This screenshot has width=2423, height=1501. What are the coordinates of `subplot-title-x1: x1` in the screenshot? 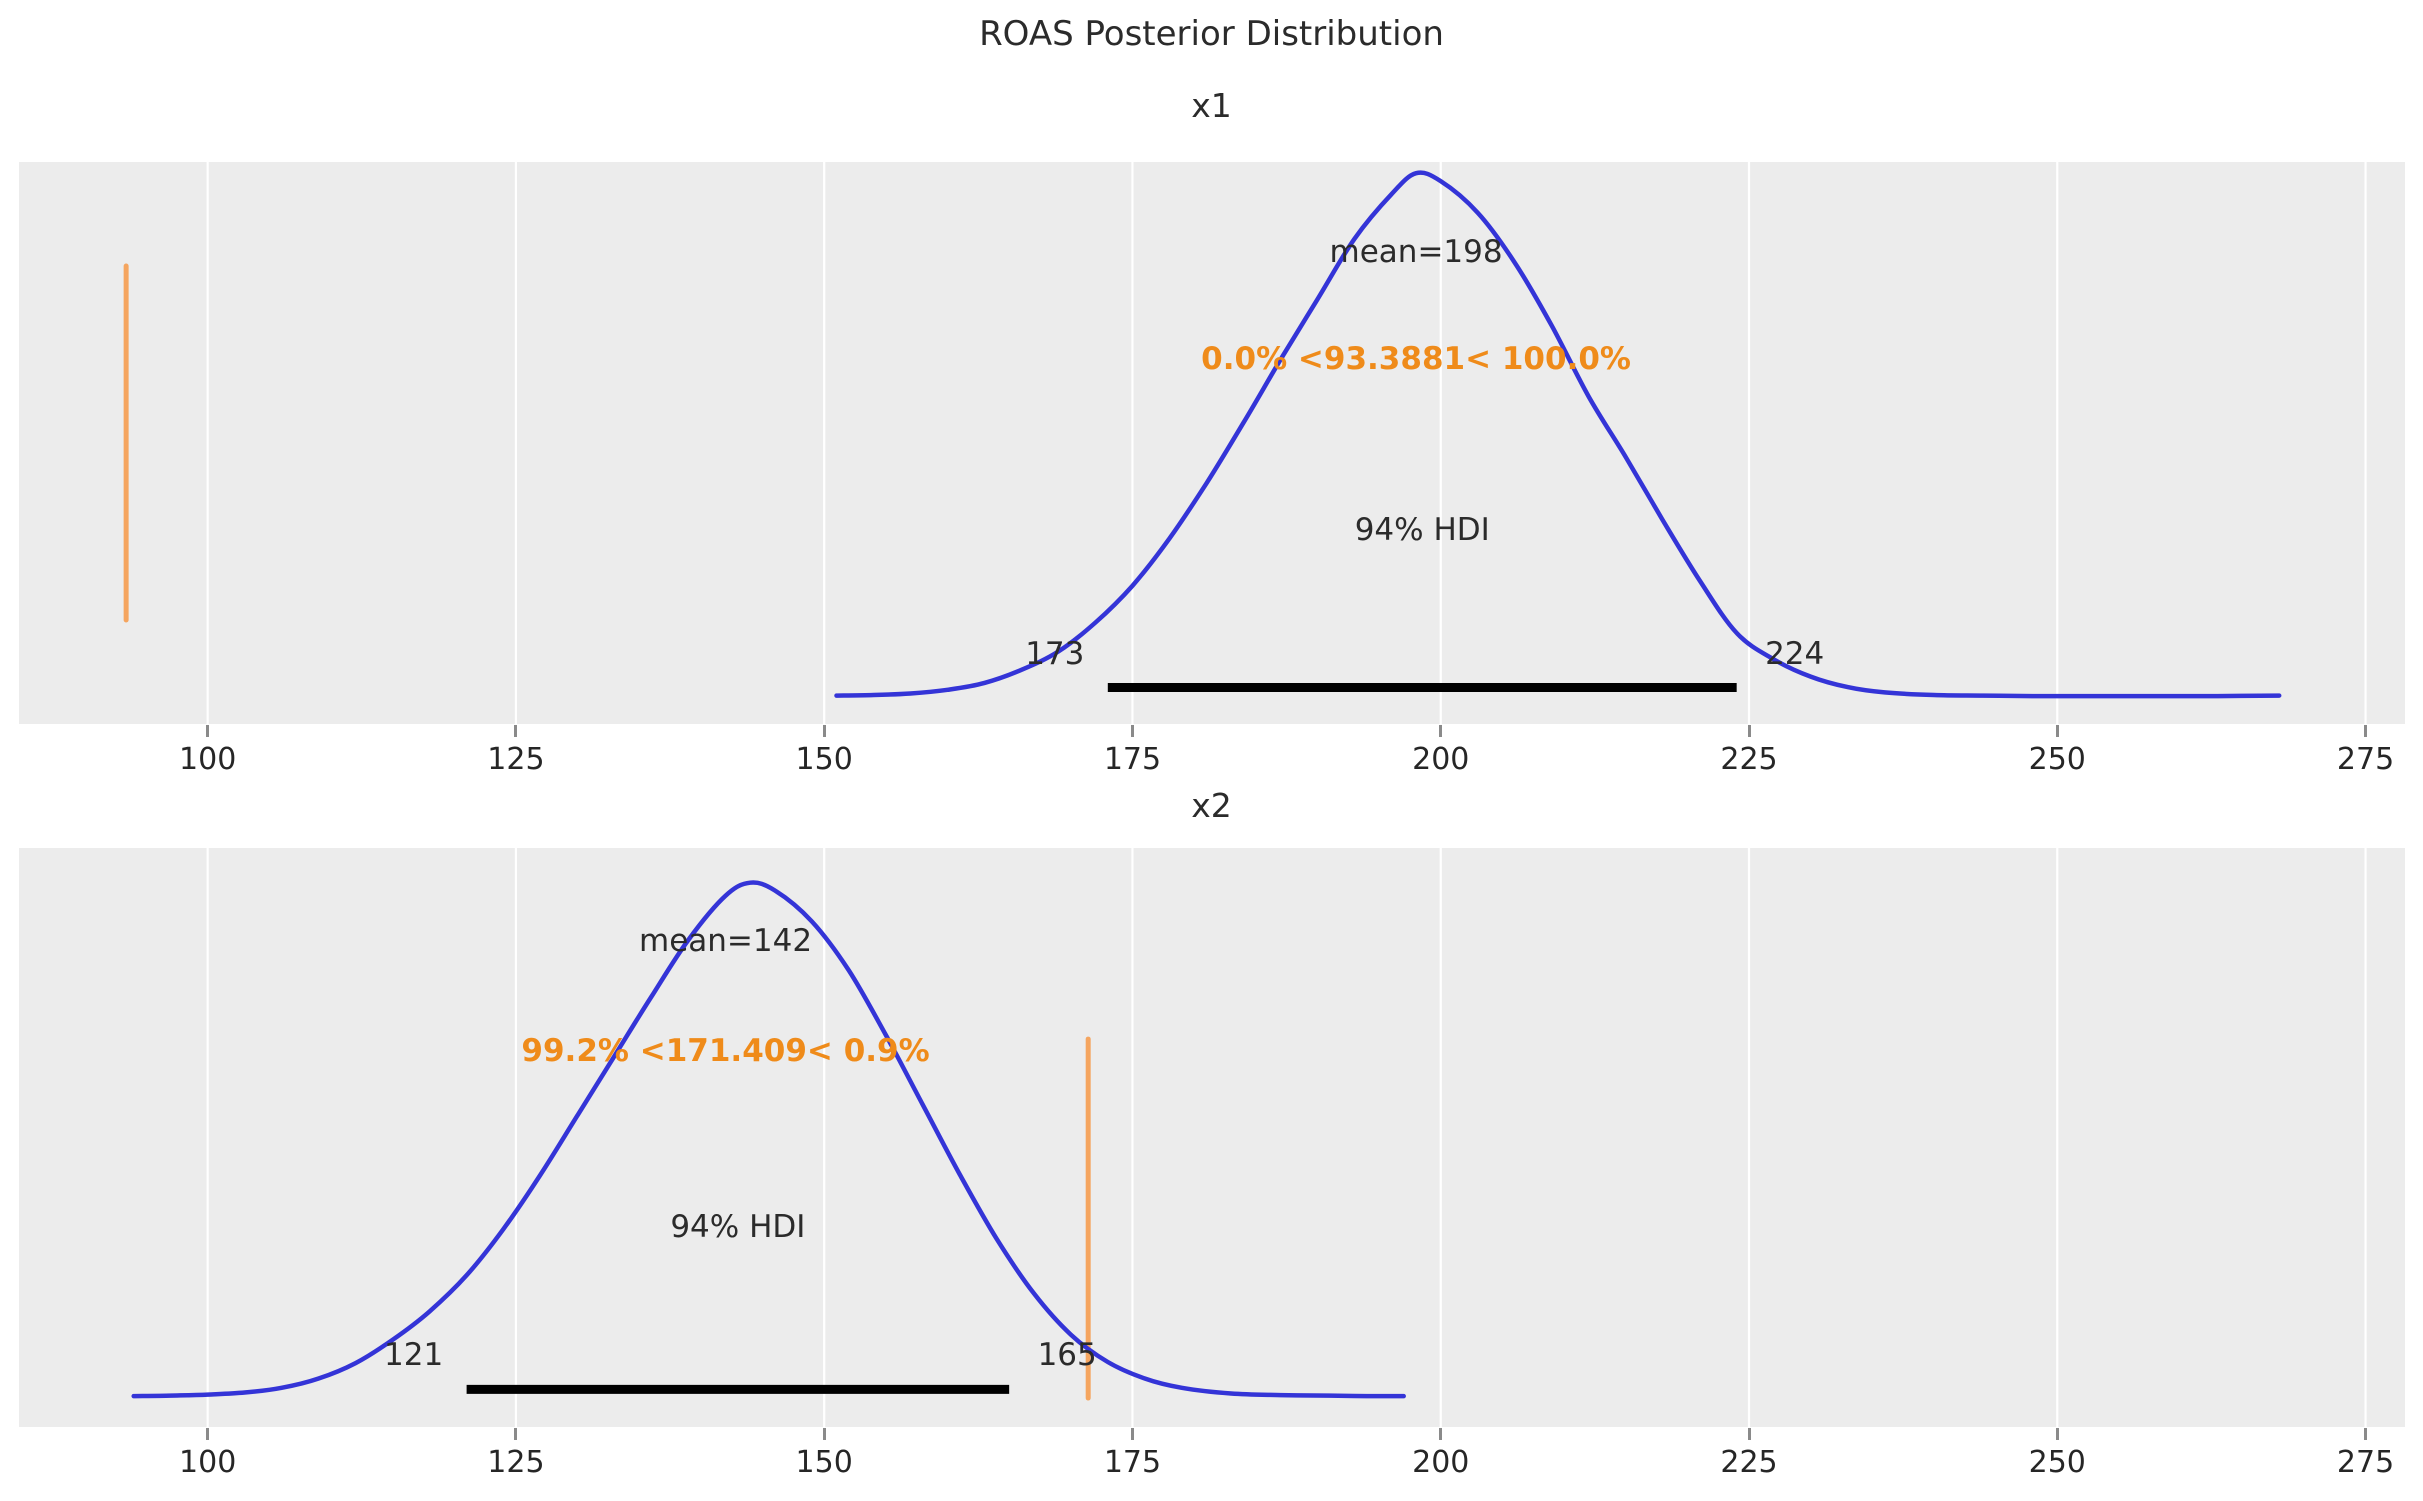 It's located at (1211, 105).